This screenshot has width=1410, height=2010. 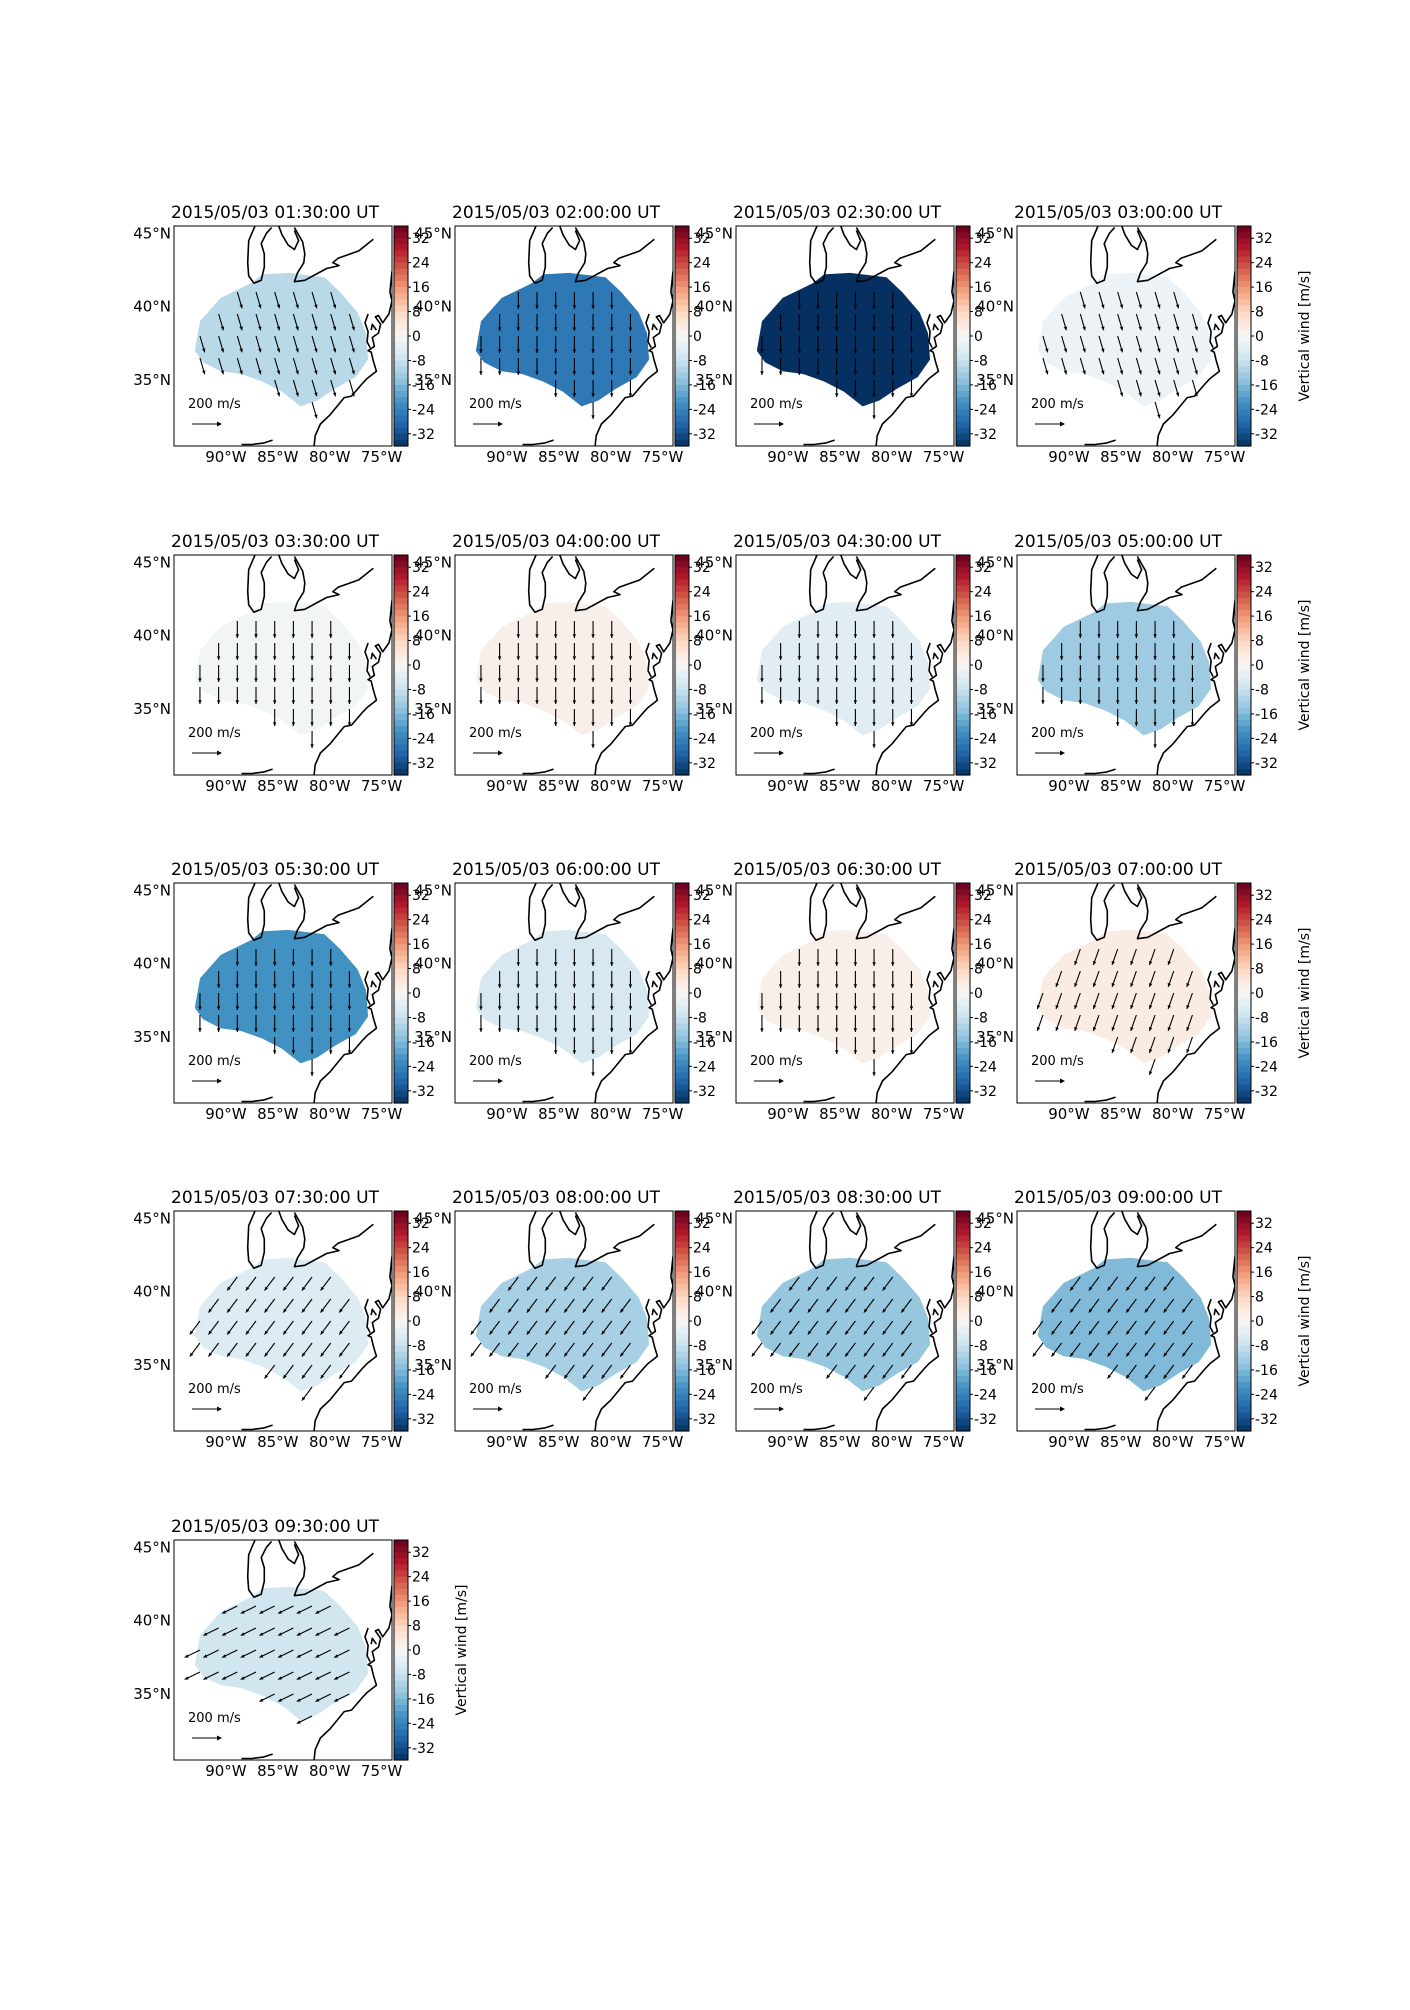 What do you see at coordinates (423, 739) in the screenshot?
I see `colorbar-tick-label: -24` at bounding box center [423, 739].